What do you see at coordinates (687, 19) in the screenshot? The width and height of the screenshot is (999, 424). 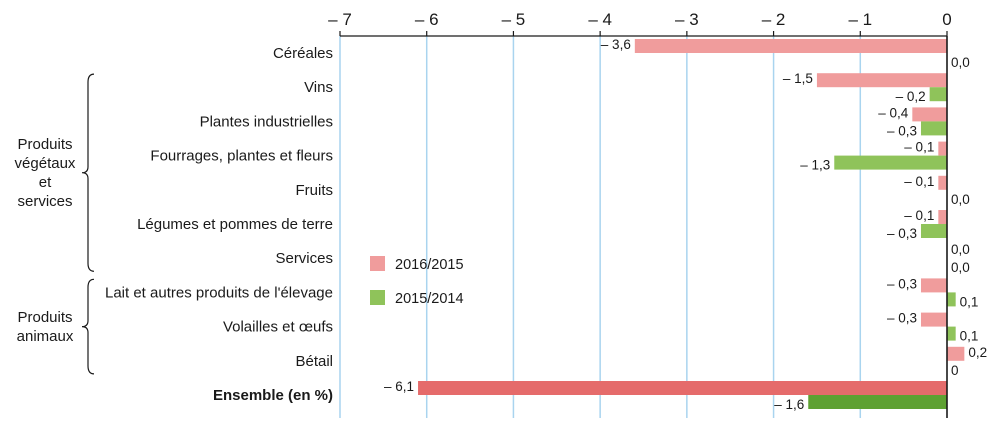 I see `x-tick-label: – 3` at bounding box center [687, 19].